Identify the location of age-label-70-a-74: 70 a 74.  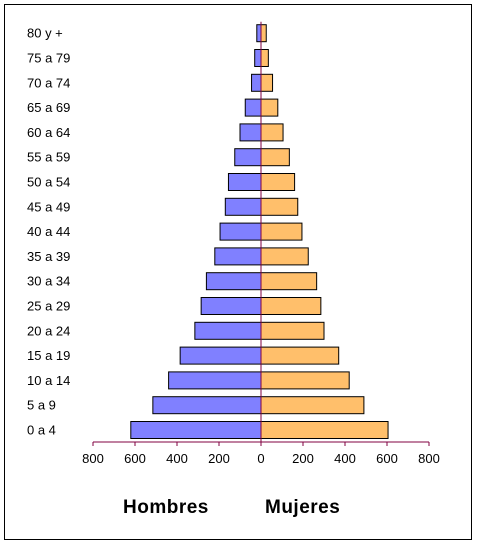
(48, 82).